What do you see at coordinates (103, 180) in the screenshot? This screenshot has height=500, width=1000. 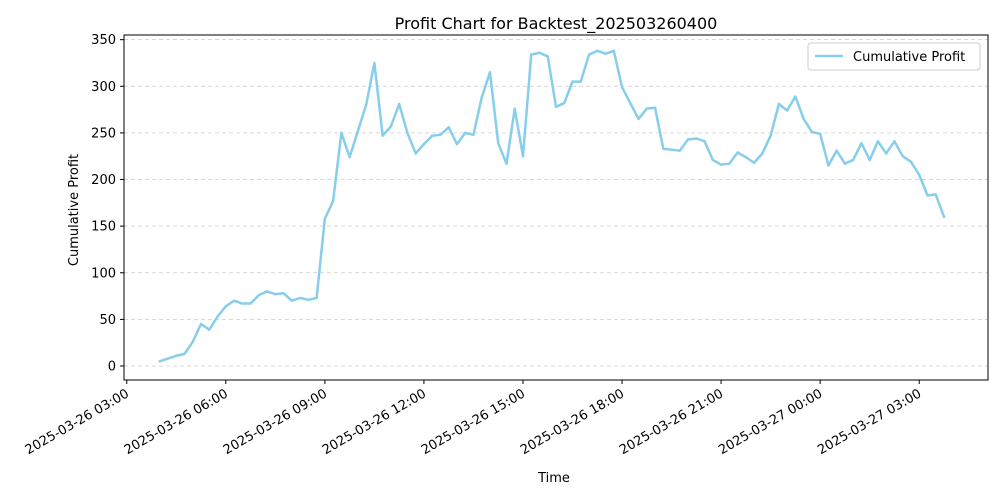 I see `y-tick-label: 200` at bounding box center [103, 180].